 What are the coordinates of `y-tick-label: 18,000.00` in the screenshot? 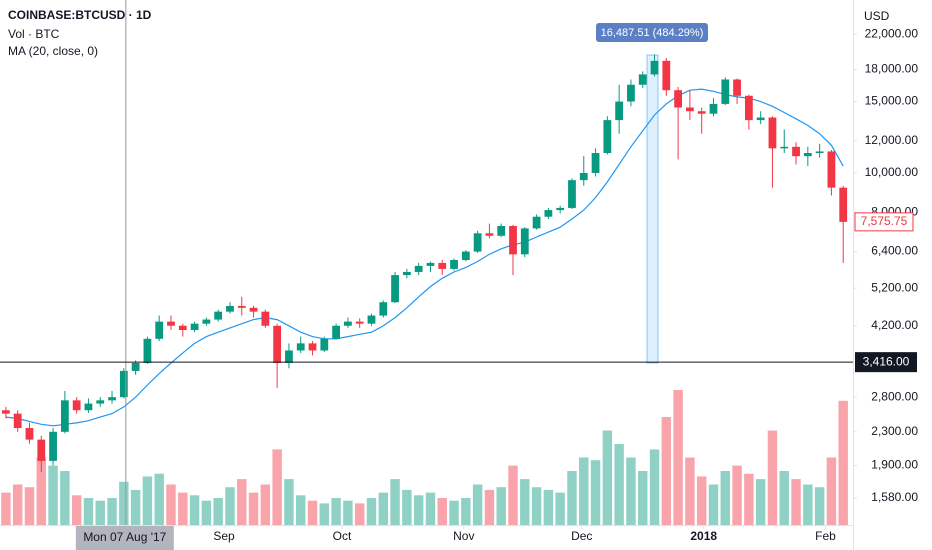 It's located at (892, 69).